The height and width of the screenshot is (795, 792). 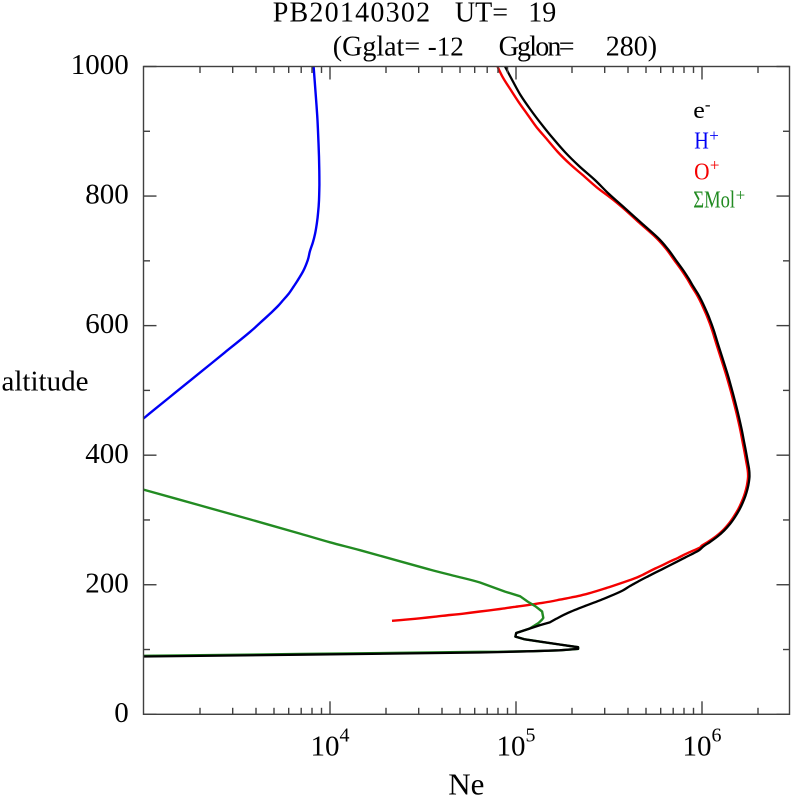 I want to click on svg-text: -12, so click(x=446, y=46).